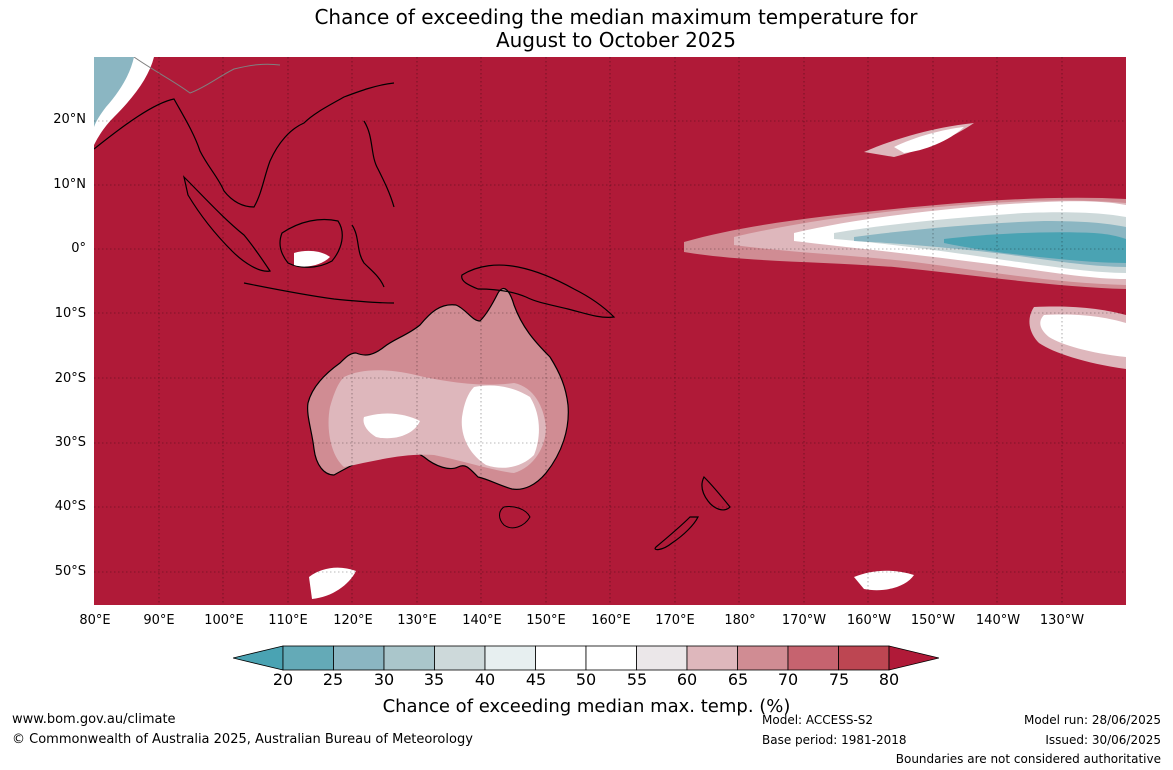 The image size is (1173, 770). Describe the element at coordinates (675, 620) in the screenshot. I see `lon-label: 170°E` at that location.